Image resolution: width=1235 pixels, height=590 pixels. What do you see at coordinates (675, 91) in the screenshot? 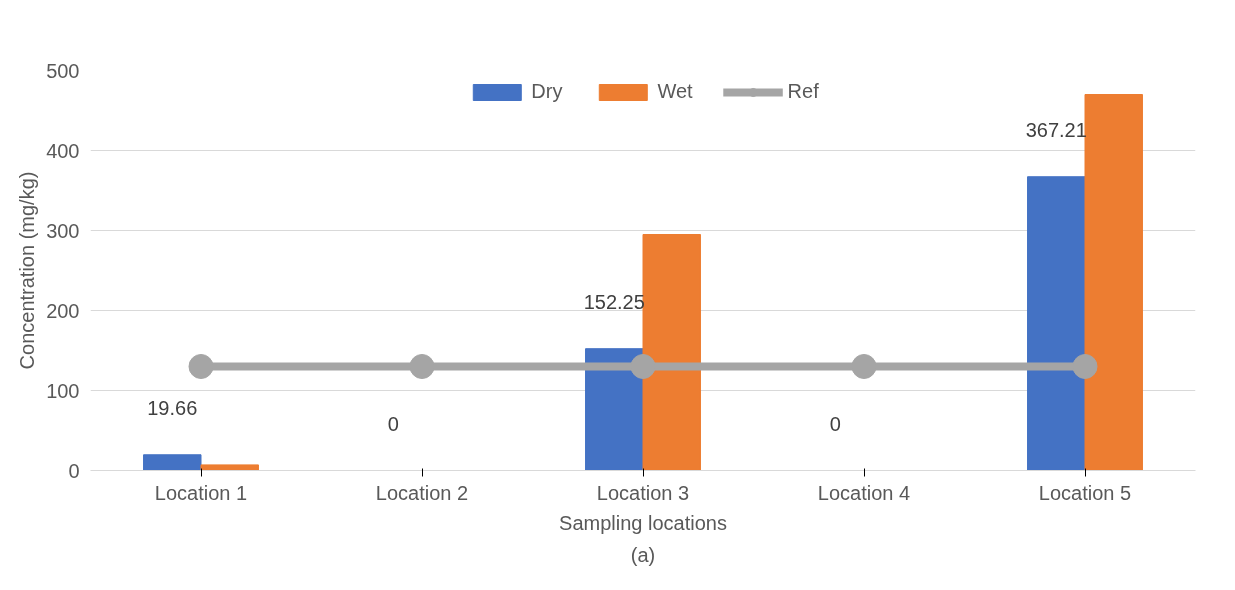
I see `legend-label: Wet` at bounding box center [675, 91].